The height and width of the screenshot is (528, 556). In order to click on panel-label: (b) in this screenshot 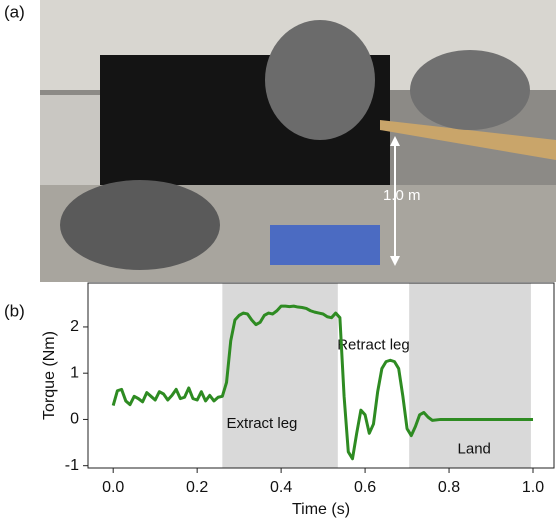, I will do `click(14, 310)`.